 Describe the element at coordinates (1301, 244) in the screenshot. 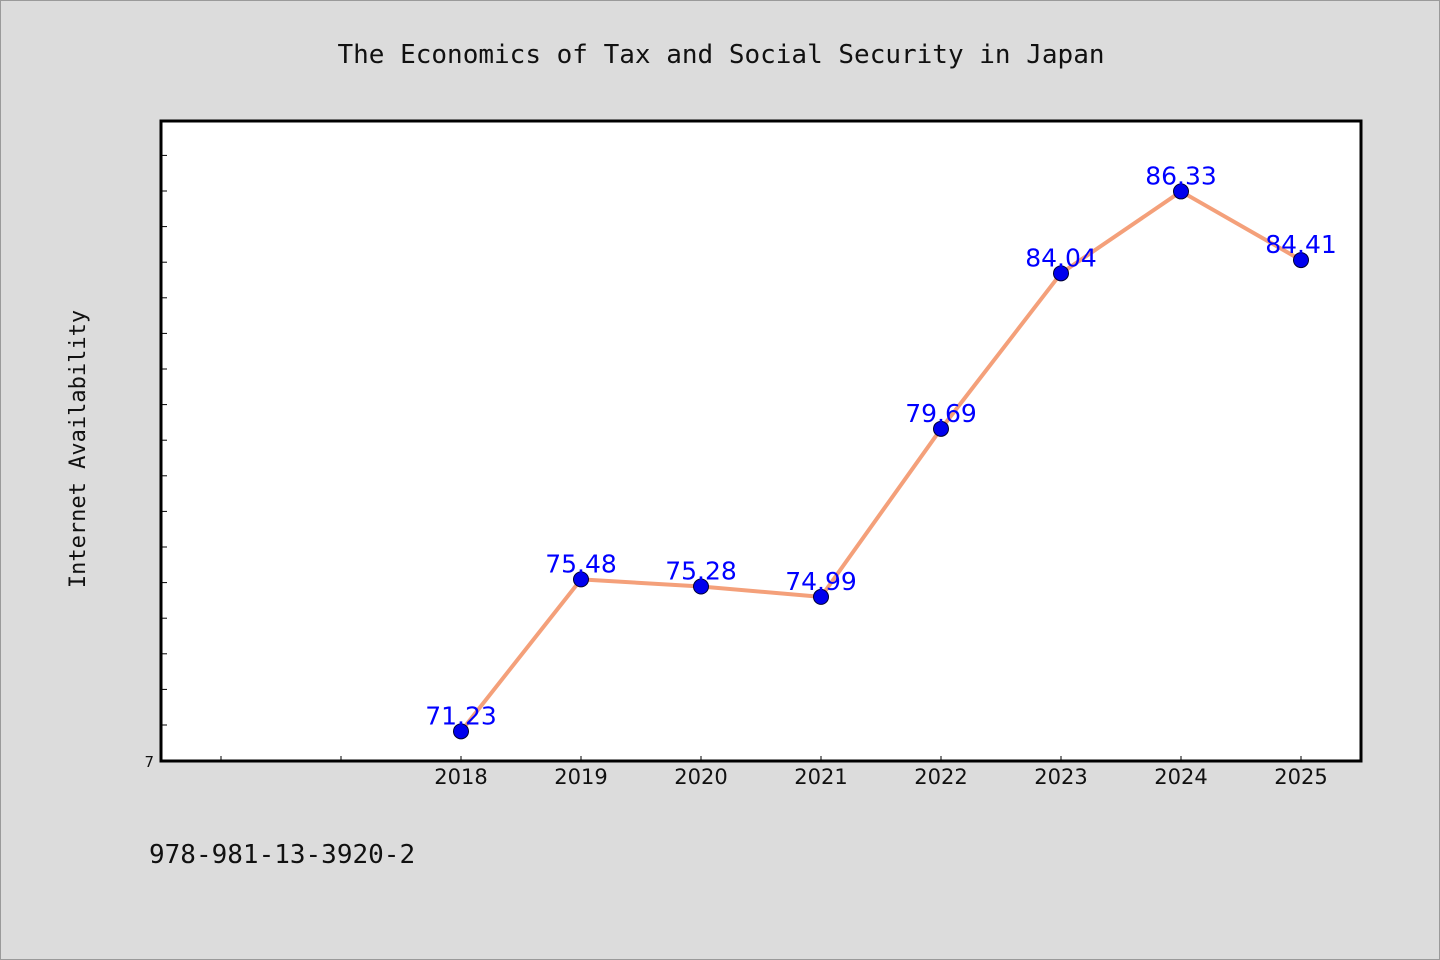

I see `data-label: 84.41` at that location.